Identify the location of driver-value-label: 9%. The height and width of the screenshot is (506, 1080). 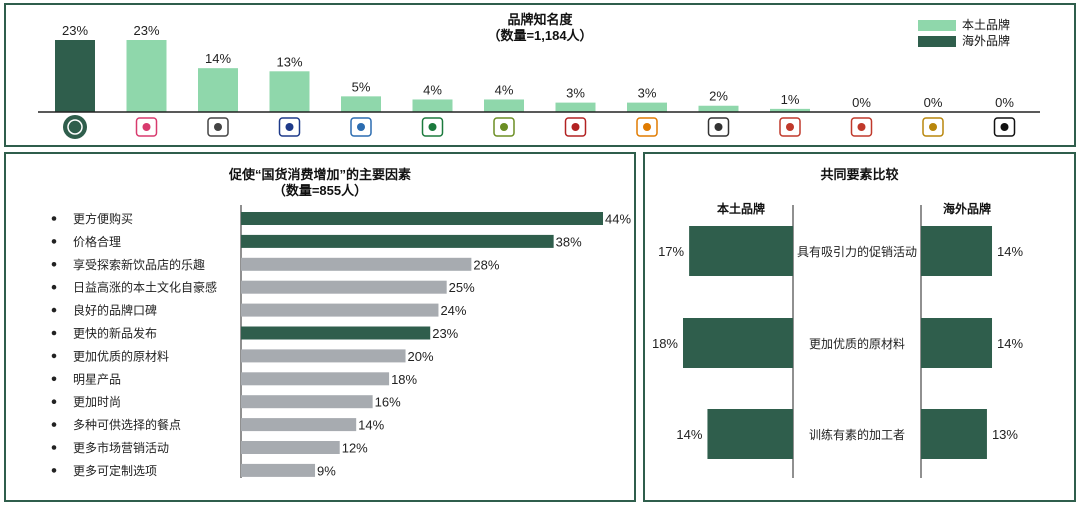
(326, 470).